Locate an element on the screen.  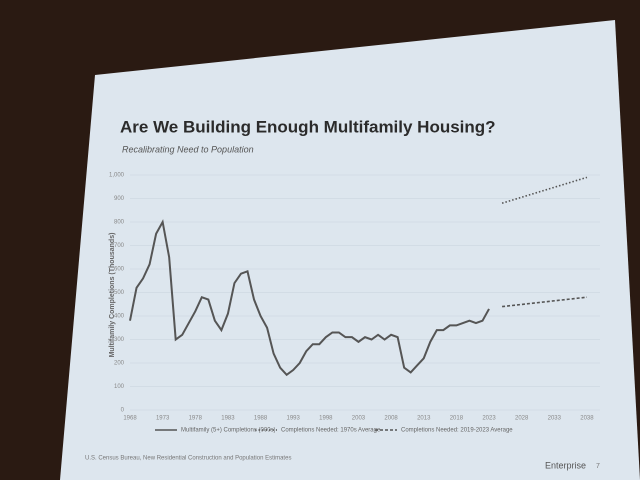
x-tick-label: 2023 is located at coordinates (489, 419).